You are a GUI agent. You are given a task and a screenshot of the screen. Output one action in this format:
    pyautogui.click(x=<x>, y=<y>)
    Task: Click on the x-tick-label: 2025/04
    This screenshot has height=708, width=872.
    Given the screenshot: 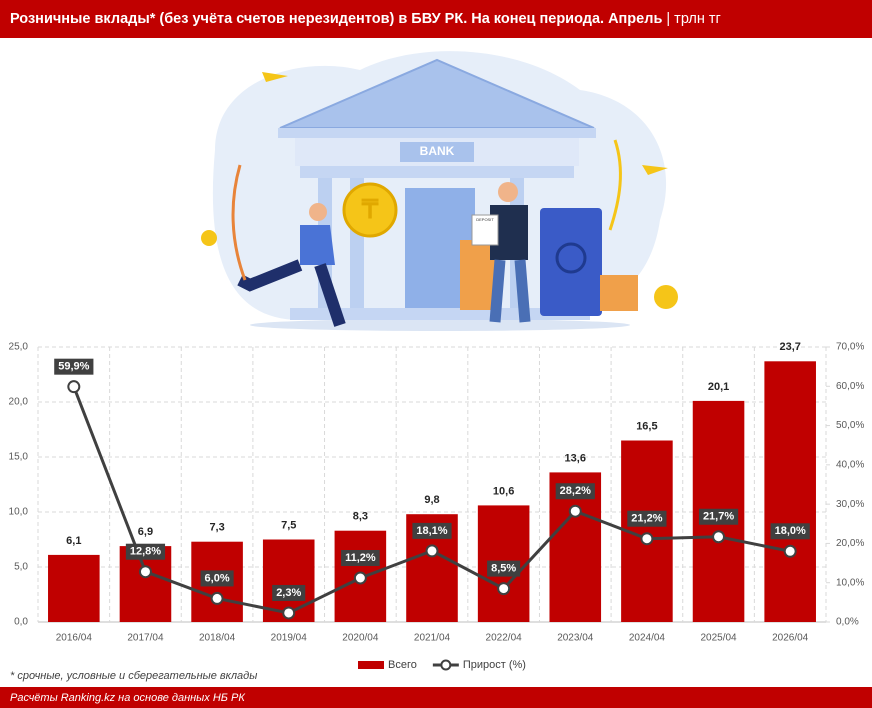 What is the action you would take?
    pyautogui.click(x=718, y=638)
    